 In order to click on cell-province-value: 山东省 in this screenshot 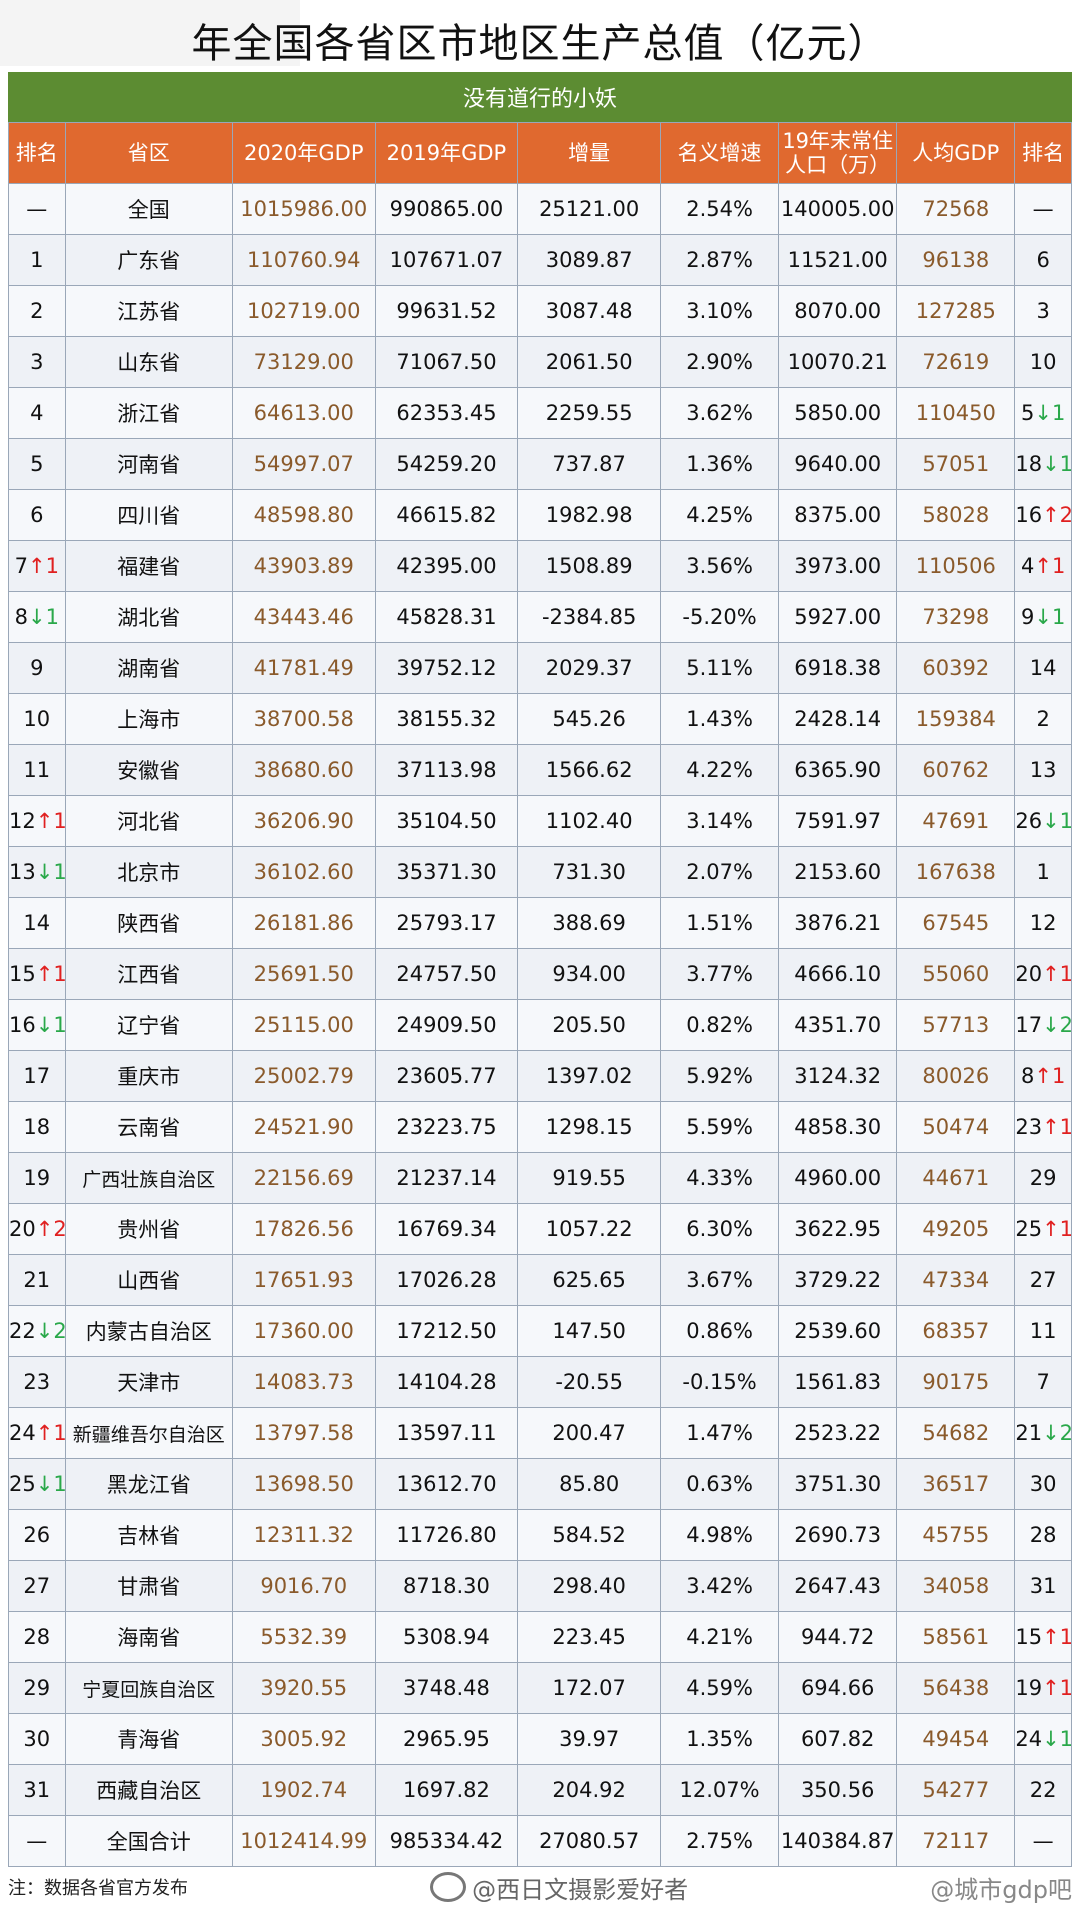, I will do `click(149, 363)`.